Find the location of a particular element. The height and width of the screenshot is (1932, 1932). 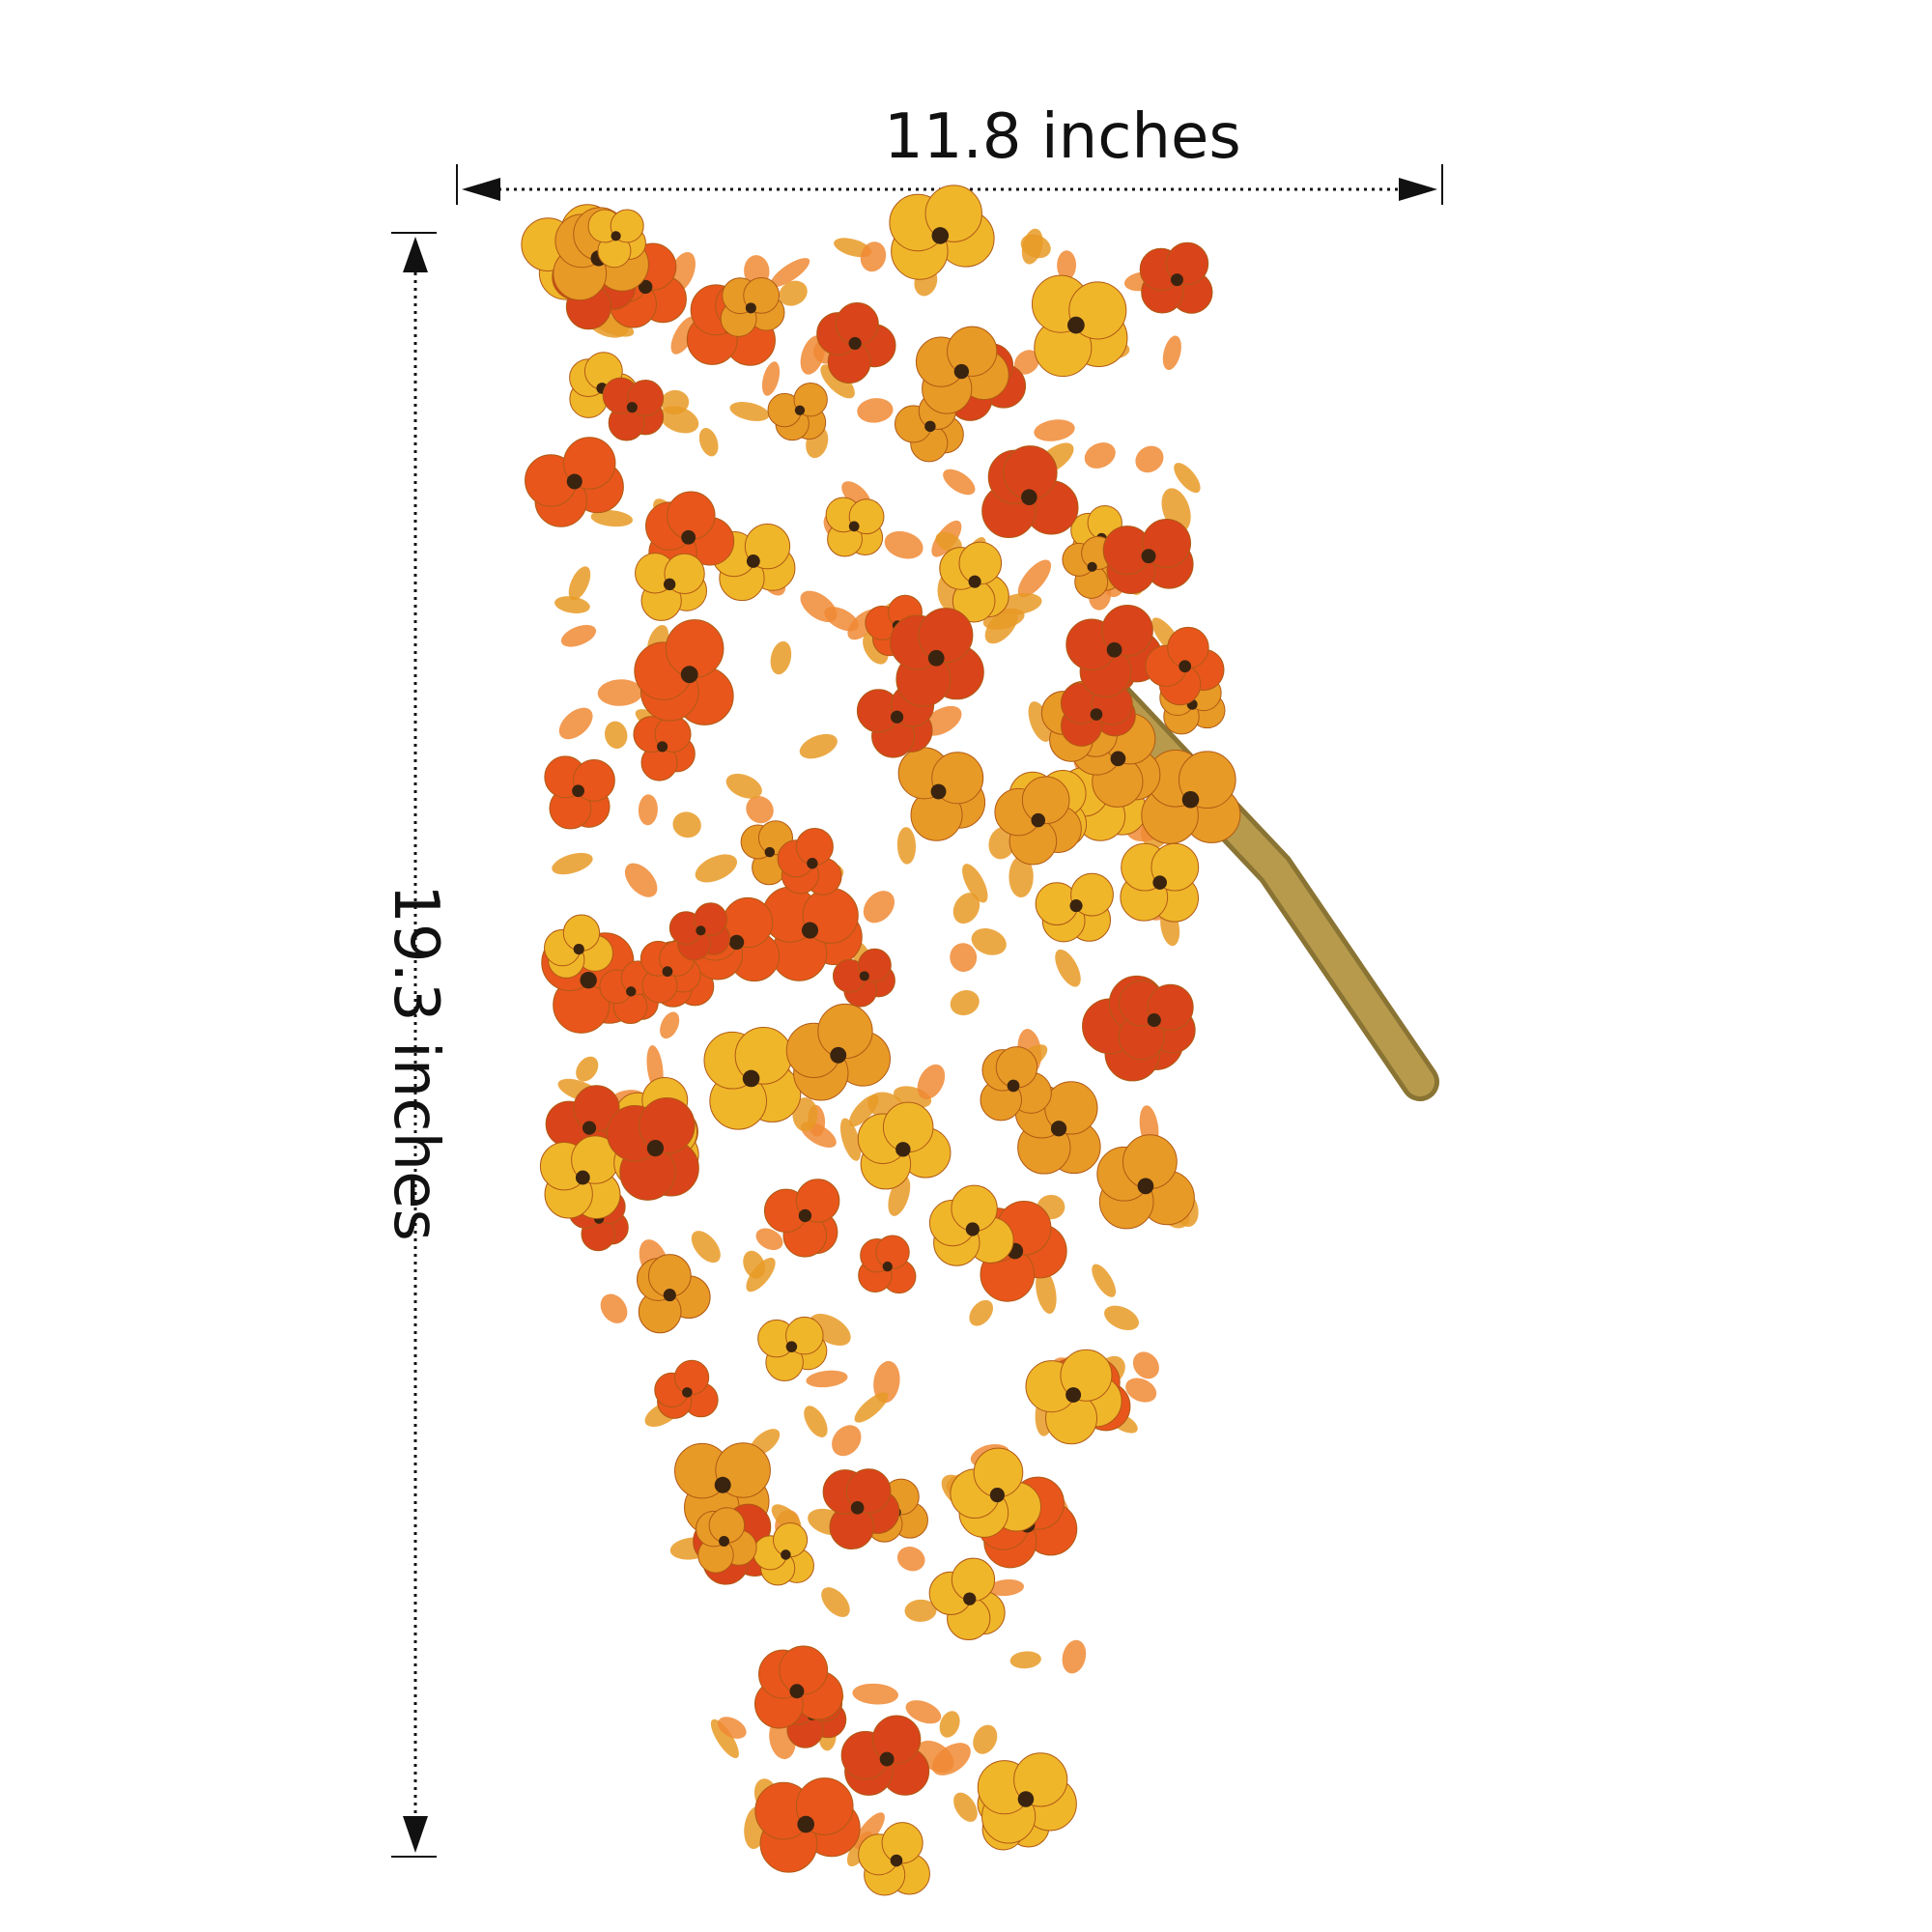

width-label: 11.8 inches is located at coordinates (1062, 137).